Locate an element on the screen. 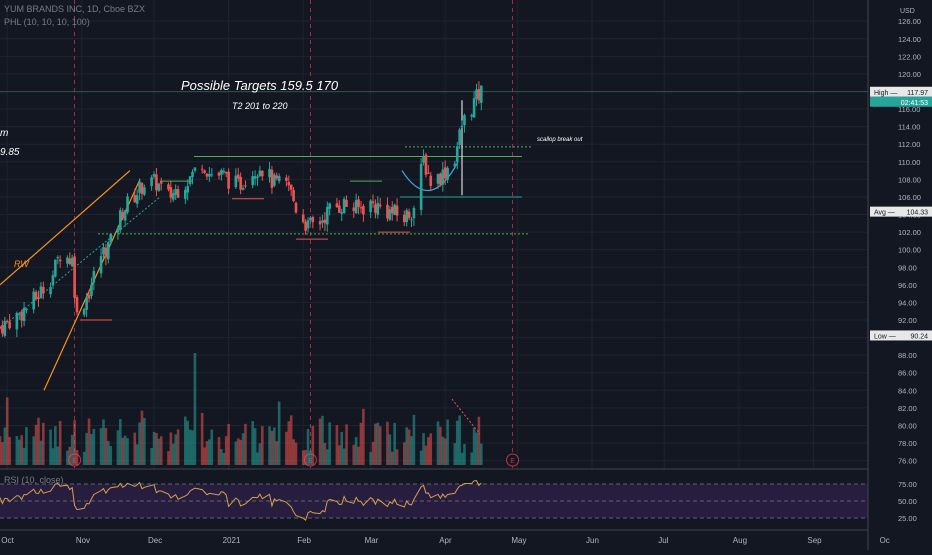  price-tick-label: 114.00 is located at coordinates (909, 127).